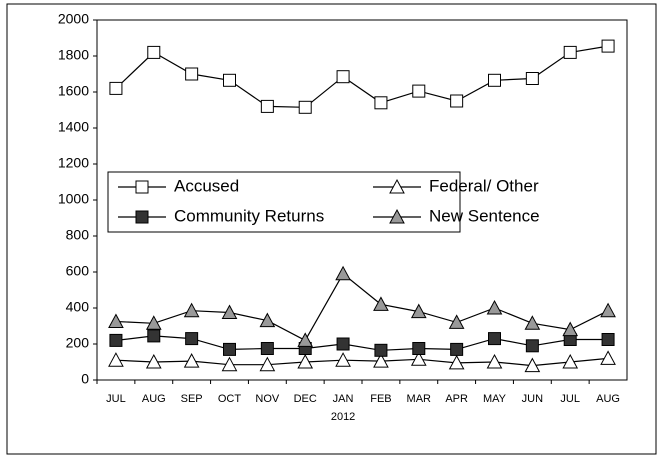  Describe the element at coordinates (78, 343) in the screenshot. I see `y-tick-label: 200` at that location.